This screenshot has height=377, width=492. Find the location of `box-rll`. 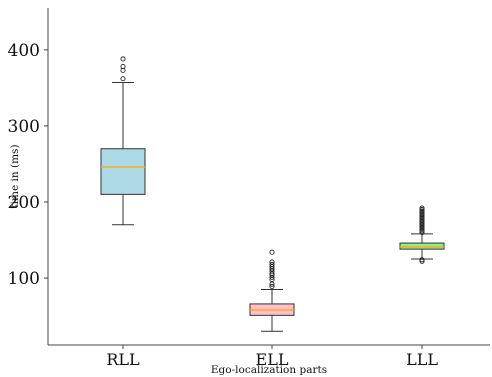

box-rll is located at coordinates (123, 171).